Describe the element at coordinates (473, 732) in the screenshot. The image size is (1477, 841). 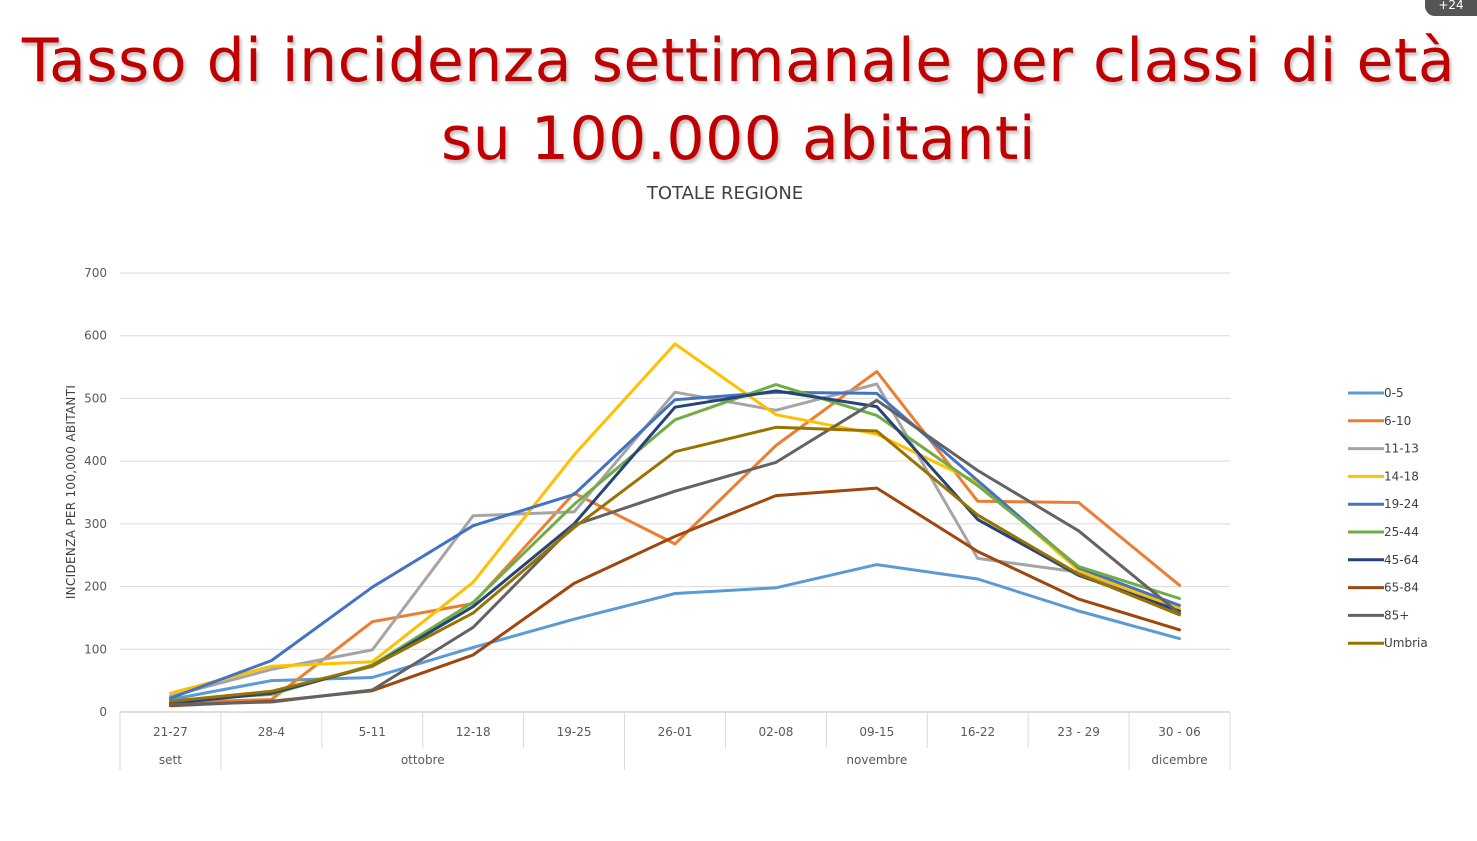
I see `x-tick-label: 12-18` at that location.